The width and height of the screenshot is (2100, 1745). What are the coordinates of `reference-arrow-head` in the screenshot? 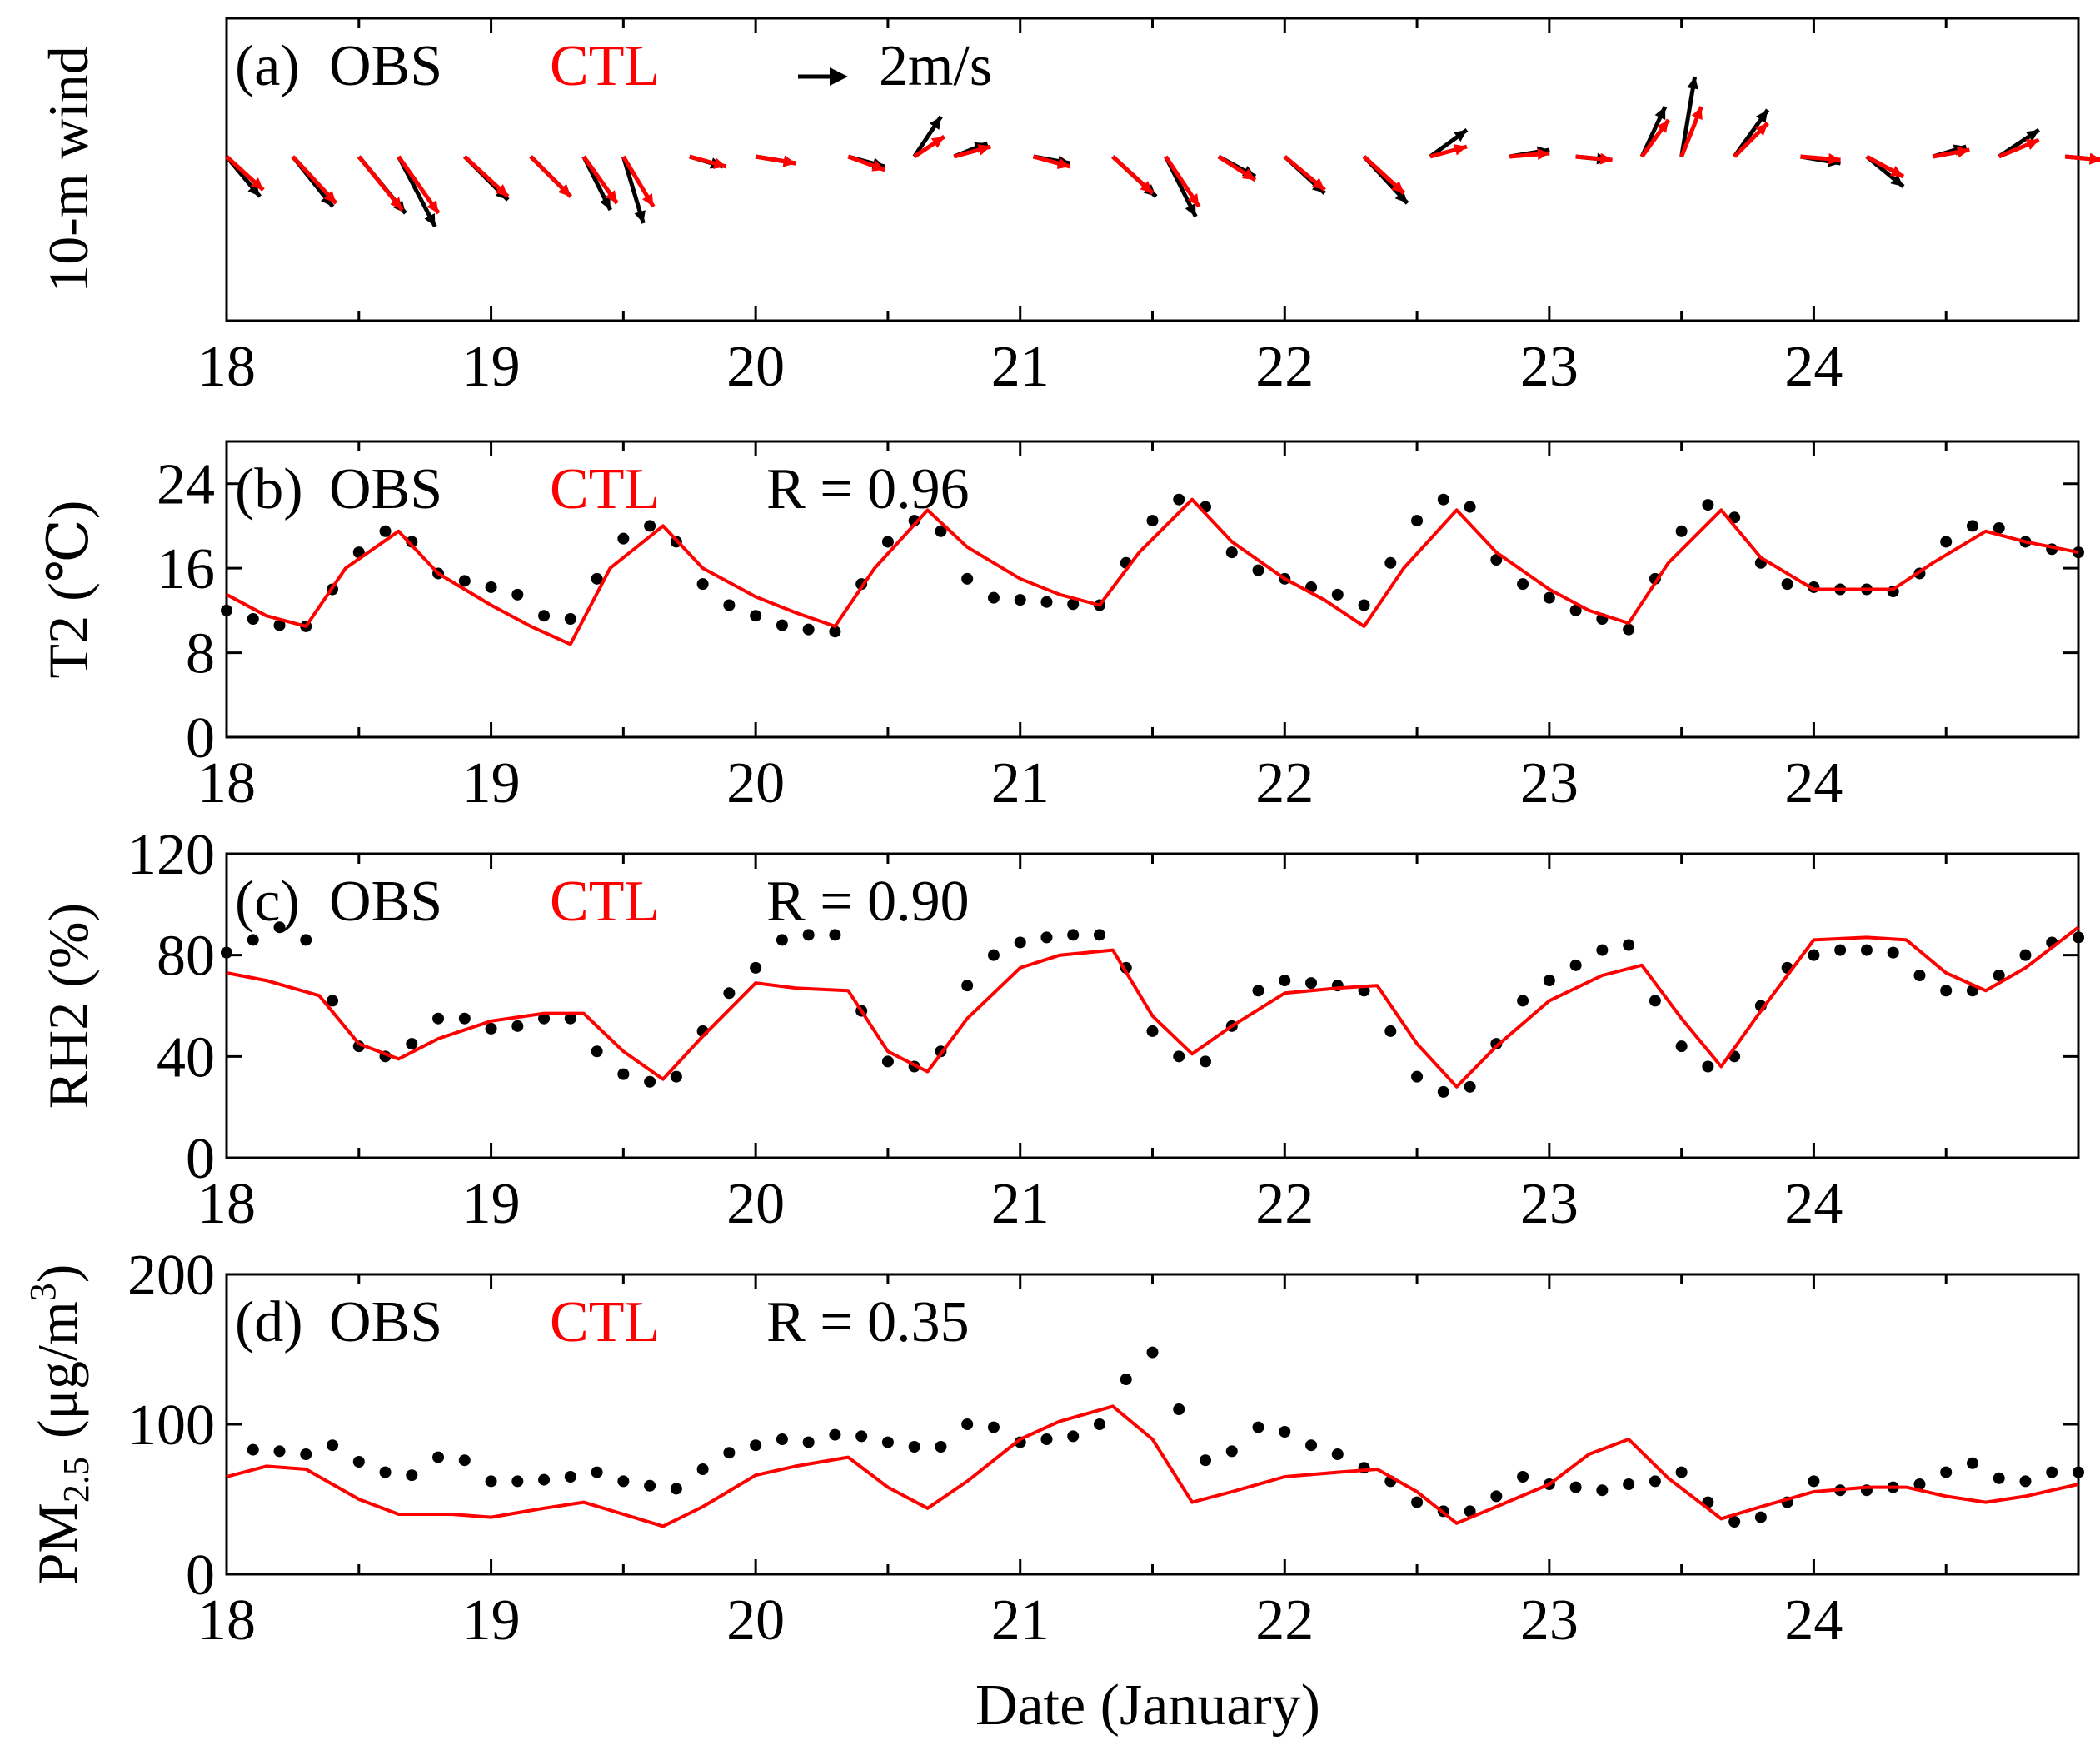 It's located at (839, 76).